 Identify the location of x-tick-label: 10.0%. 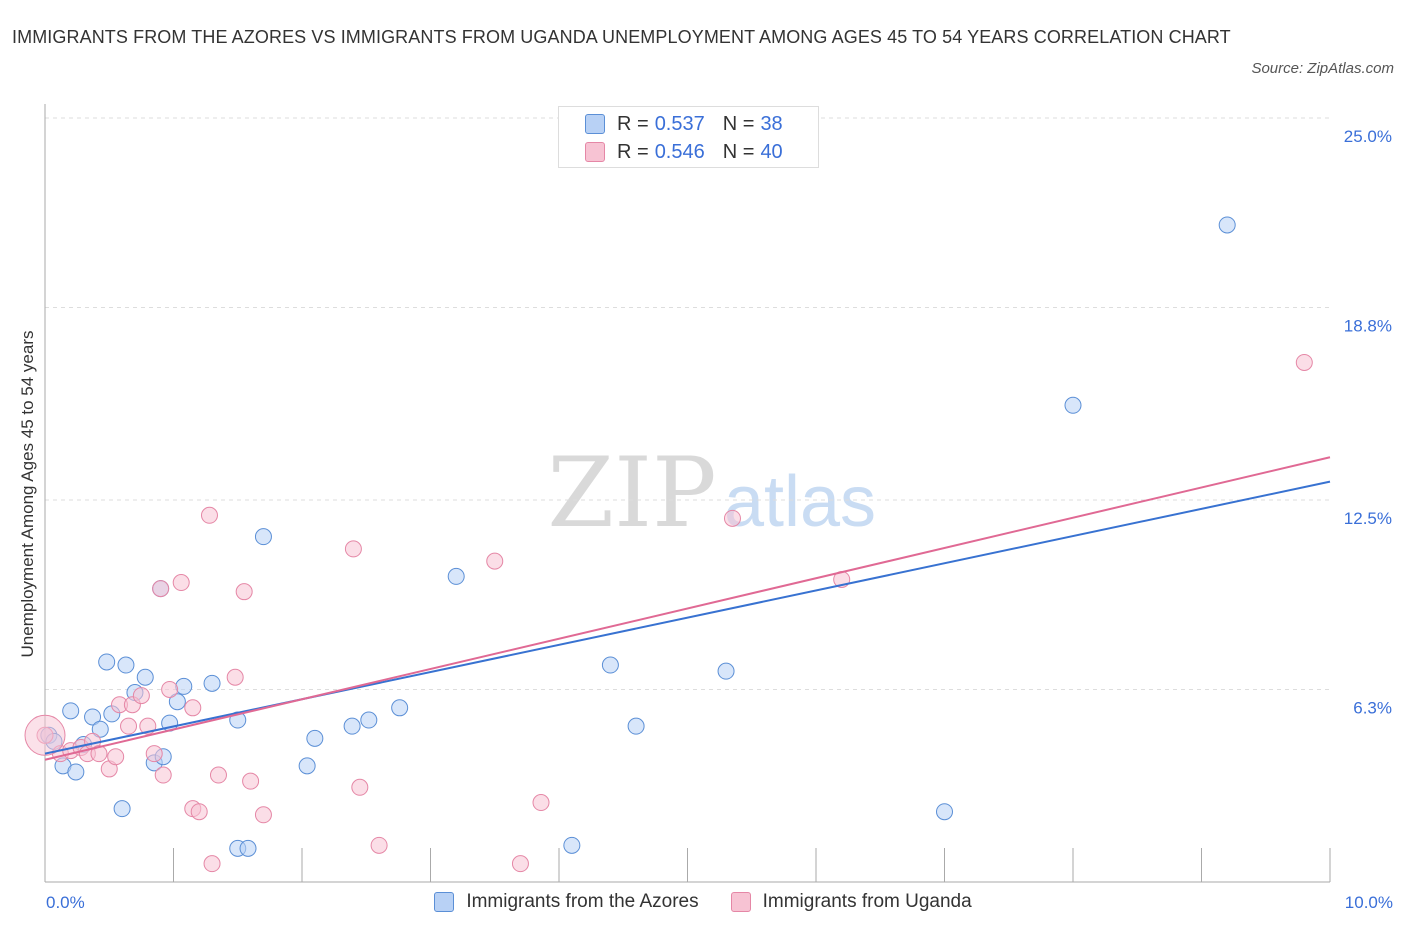
(1369, 902).